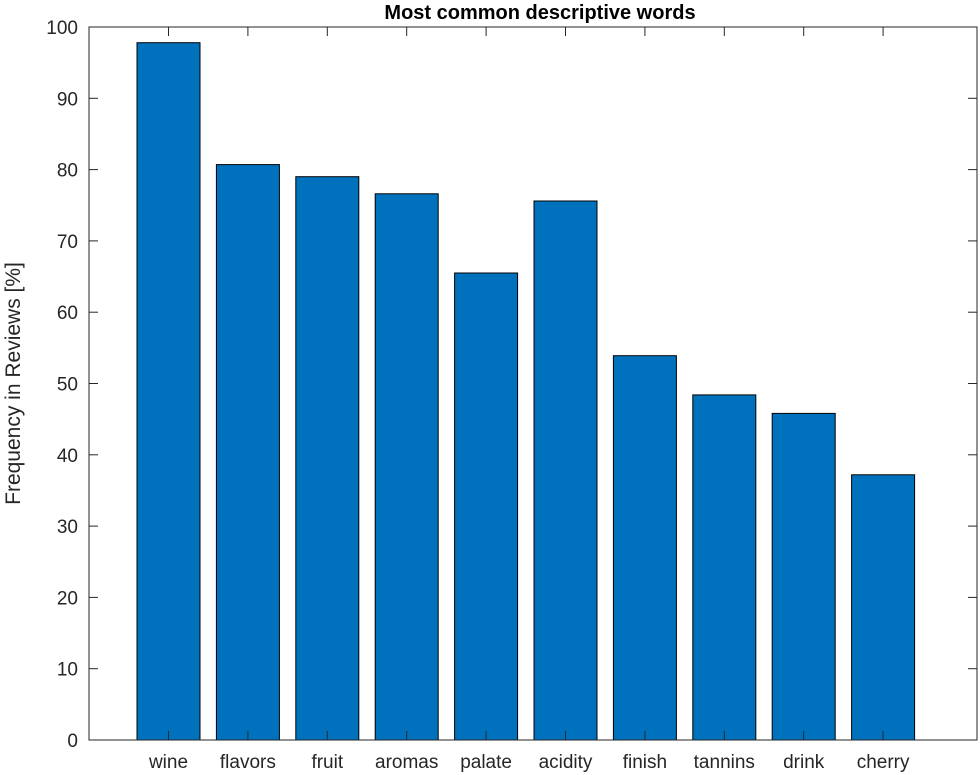  I want to click on y-axis-label: Frequency in Reviews [%], so click(13, 383).